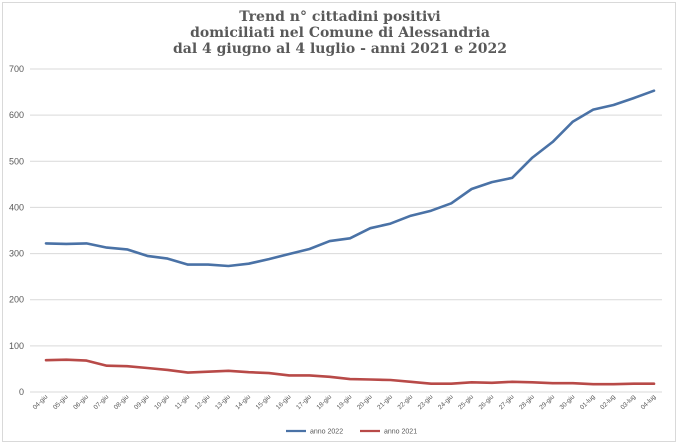 The height and width of the screenshot is (446, 680). I want to click on x-tick-label: 25-giu, so click(466, 402).